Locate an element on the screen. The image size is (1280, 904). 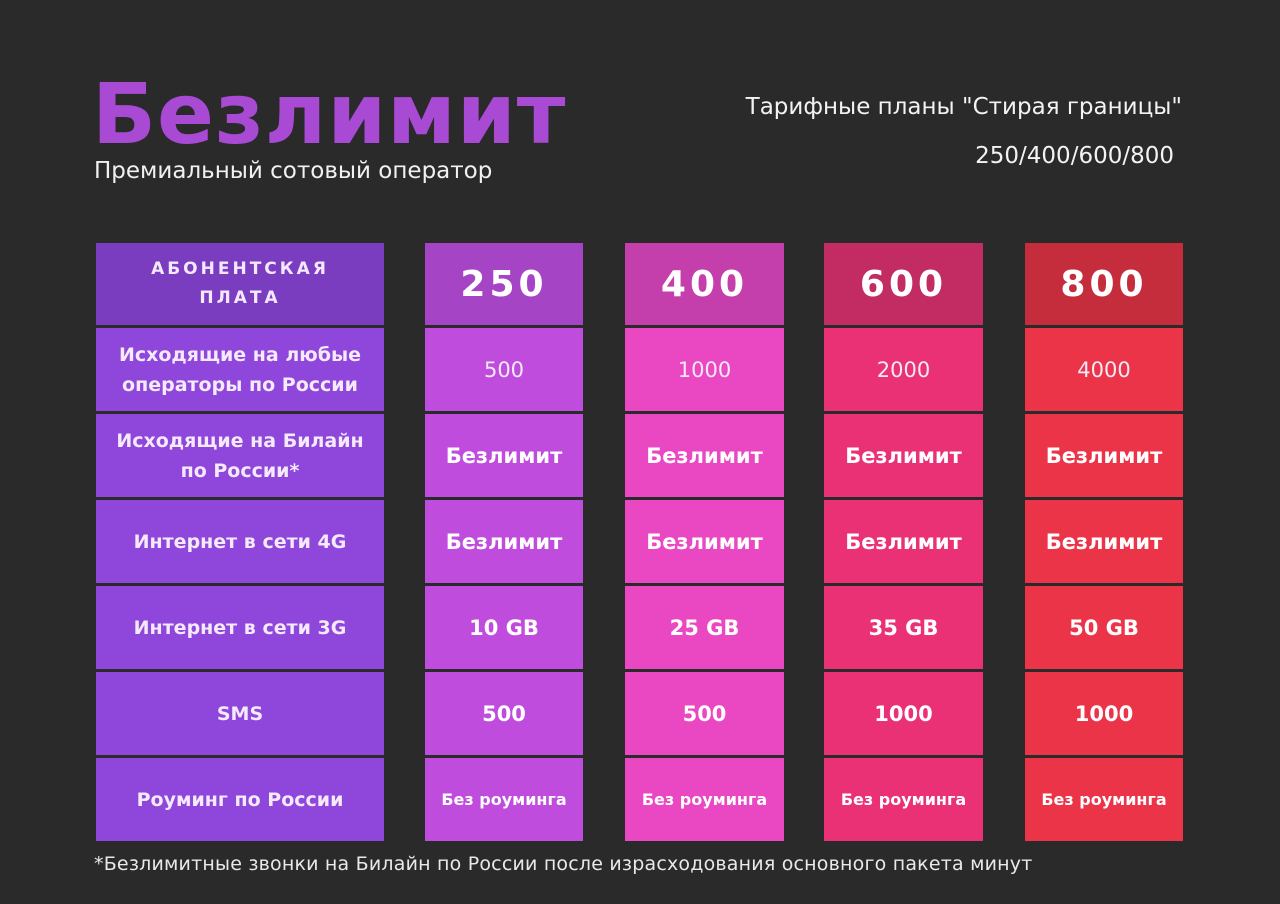
plan-cell: 10 GB is located at coordinates (504, 627).